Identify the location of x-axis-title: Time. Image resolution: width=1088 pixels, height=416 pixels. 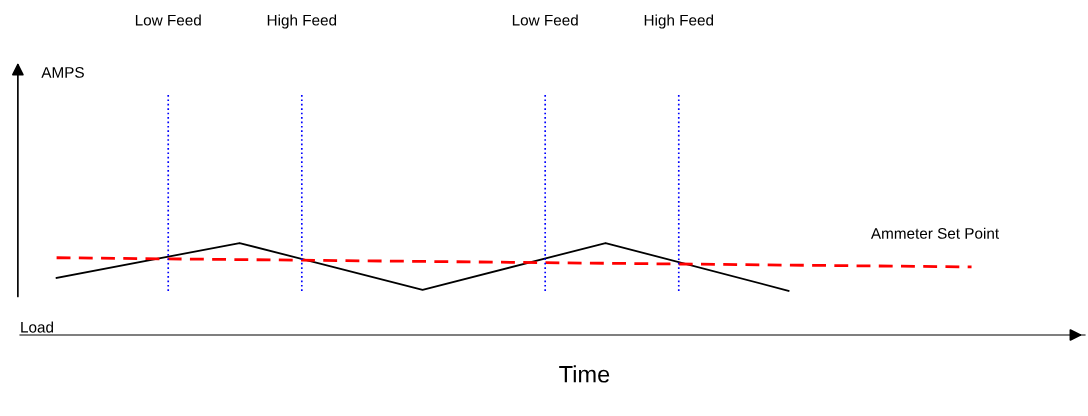
(584, 374).